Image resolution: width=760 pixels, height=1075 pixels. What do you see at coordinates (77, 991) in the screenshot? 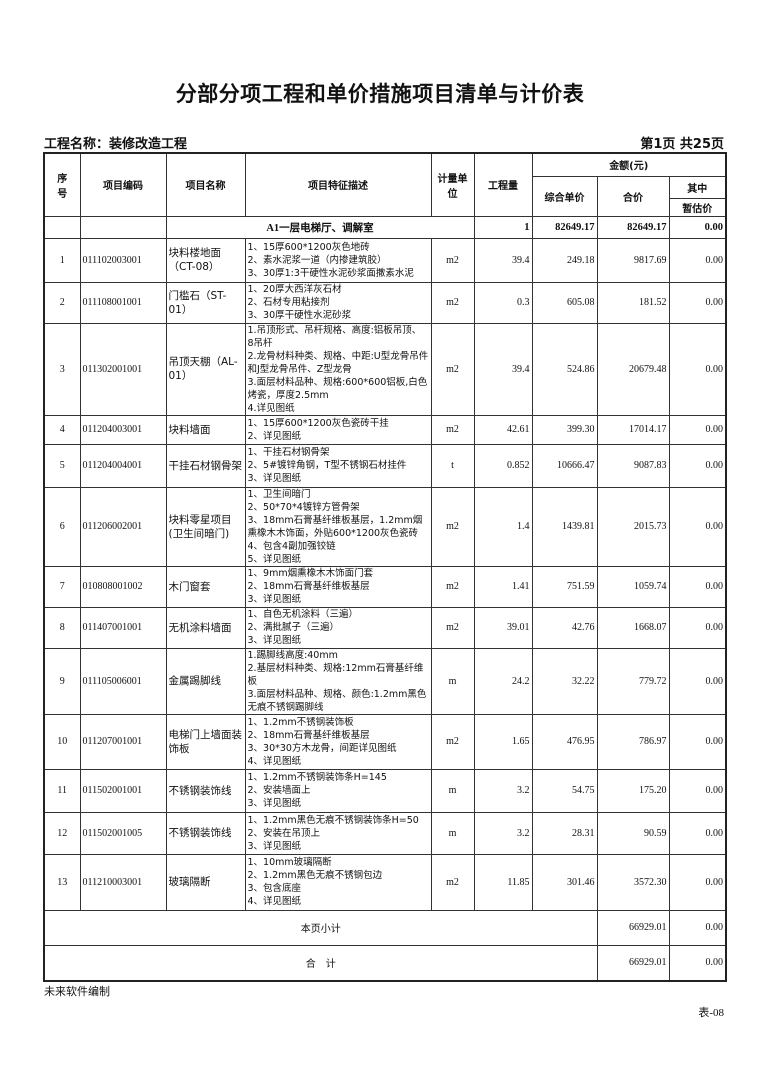
I see `footer-note: 未来软件编制` at bounding box center [77, 991].